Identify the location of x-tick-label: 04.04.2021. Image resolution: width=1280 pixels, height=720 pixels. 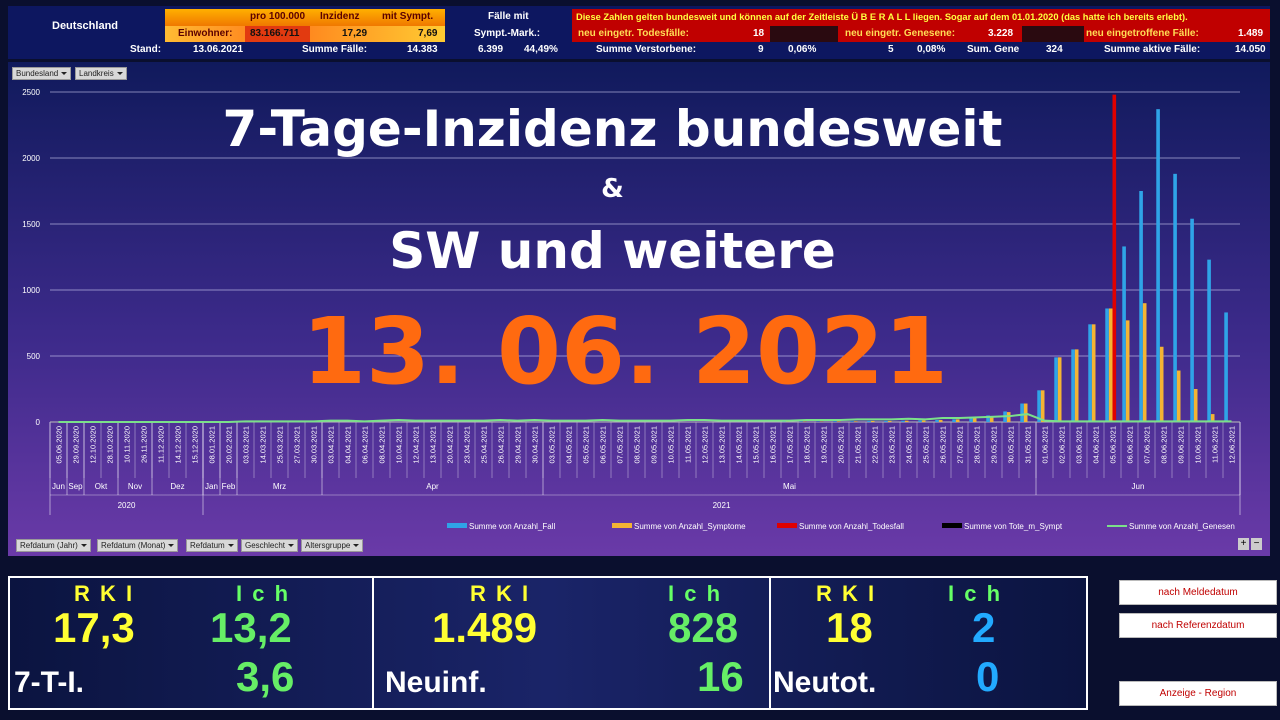
(348, 445).